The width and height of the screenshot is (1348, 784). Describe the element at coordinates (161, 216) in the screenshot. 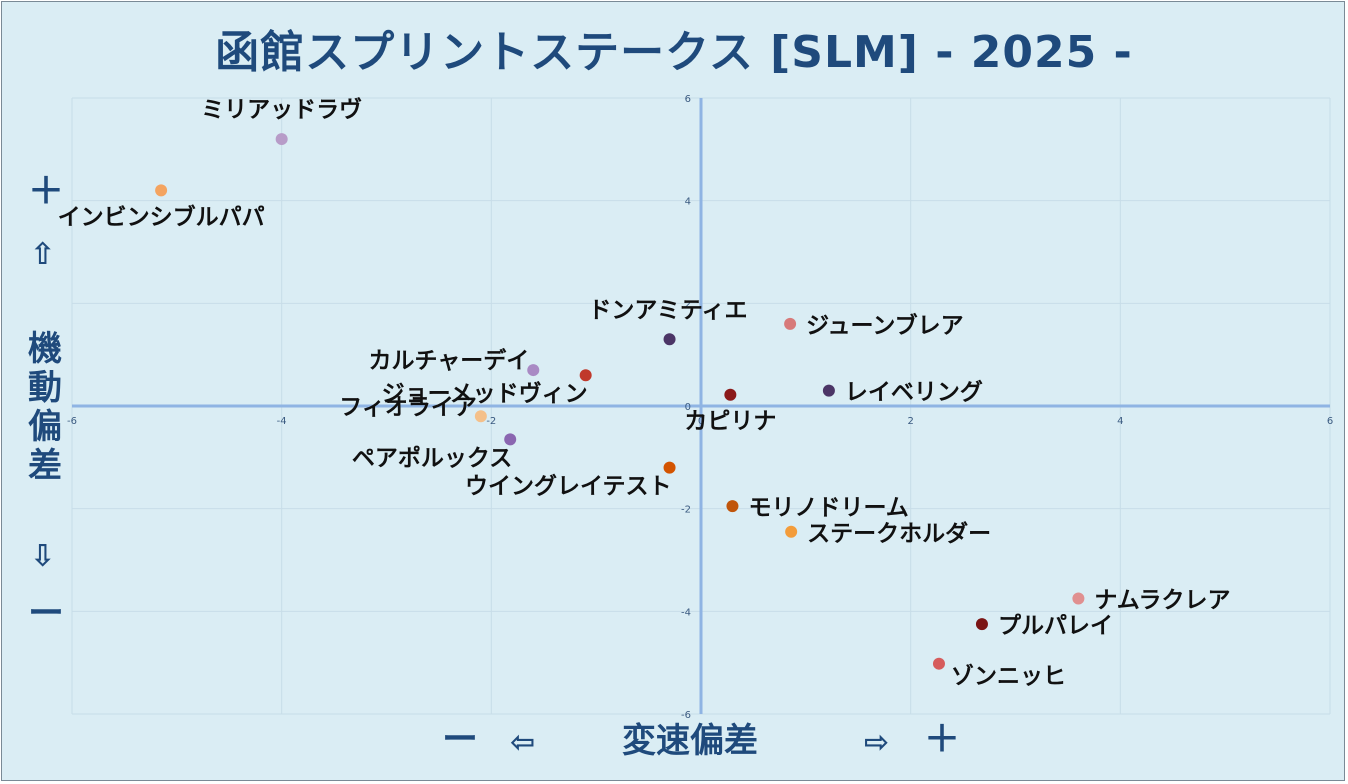

I see `data-label: インビンシブルパパ` at that location.